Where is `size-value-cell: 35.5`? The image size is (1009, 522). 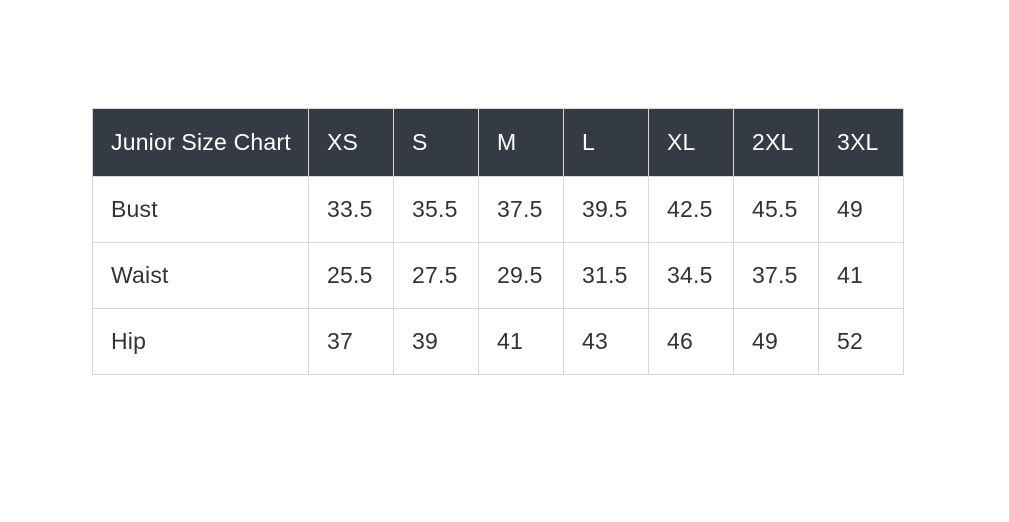
size-value-cell: 35.5 is located at coordinates (436, 209).